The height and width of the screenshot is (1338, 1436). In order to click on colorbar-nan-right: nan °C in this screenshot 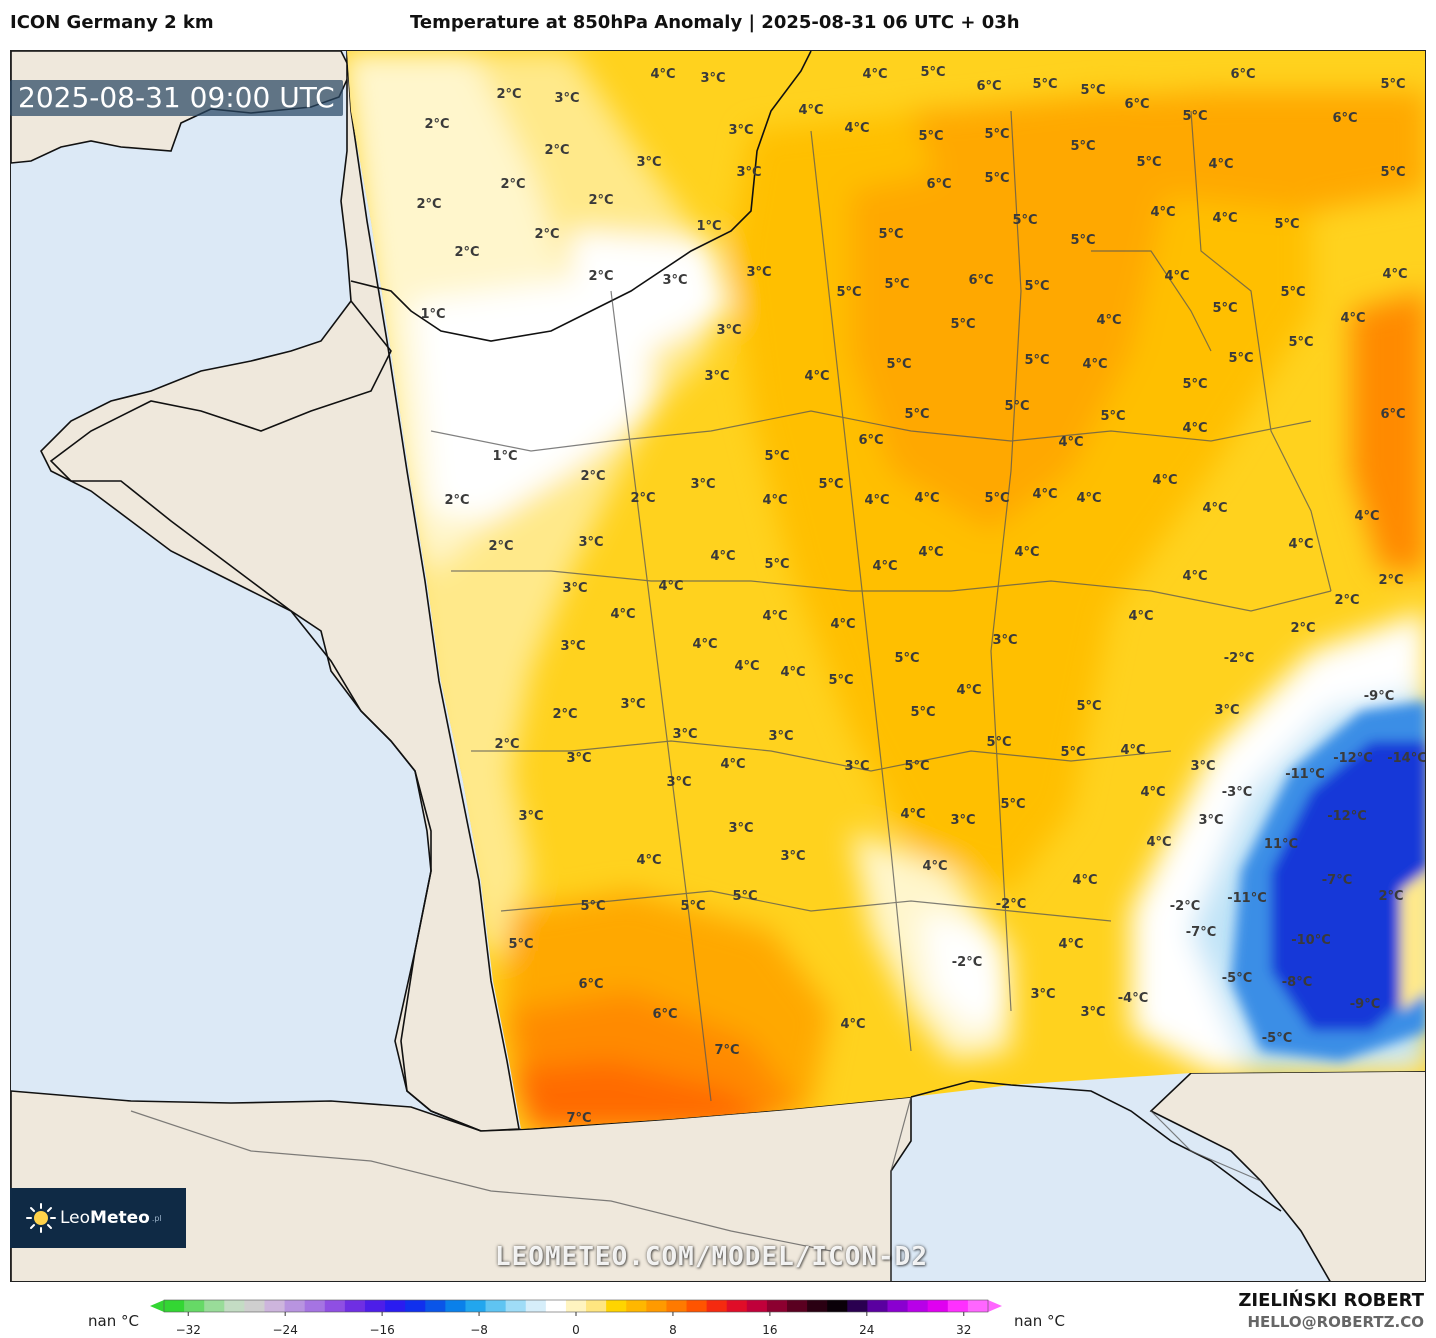, I will do `click(1039, 1321)`.